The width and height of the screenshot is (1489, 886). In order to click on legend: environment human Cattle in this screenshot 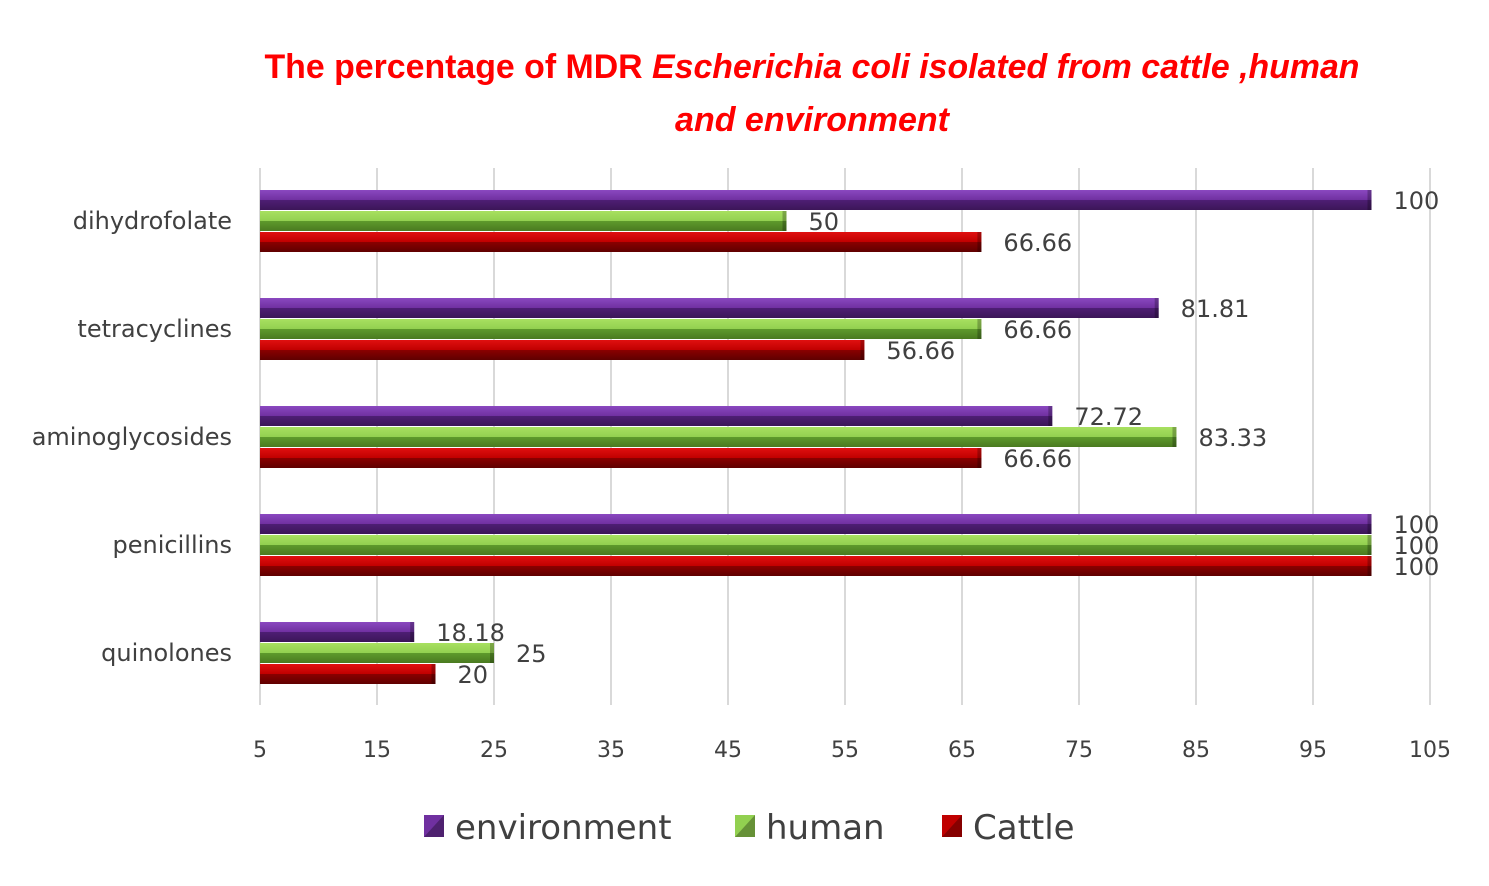, I will do `click(749, 828)`.